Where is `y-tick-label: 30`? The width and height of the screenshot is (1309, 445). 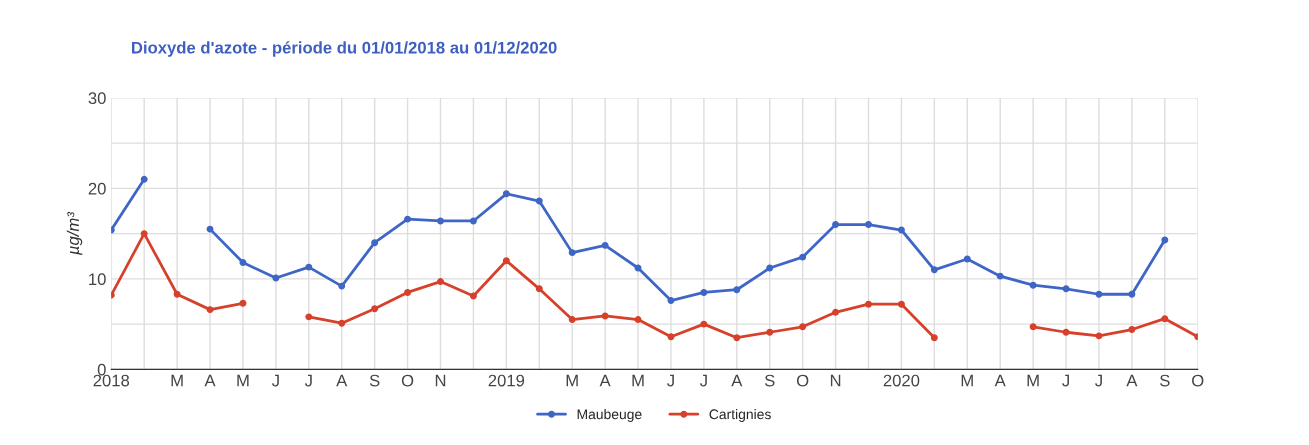
y-tick-label: 30 is located at coordinates (97, 98).